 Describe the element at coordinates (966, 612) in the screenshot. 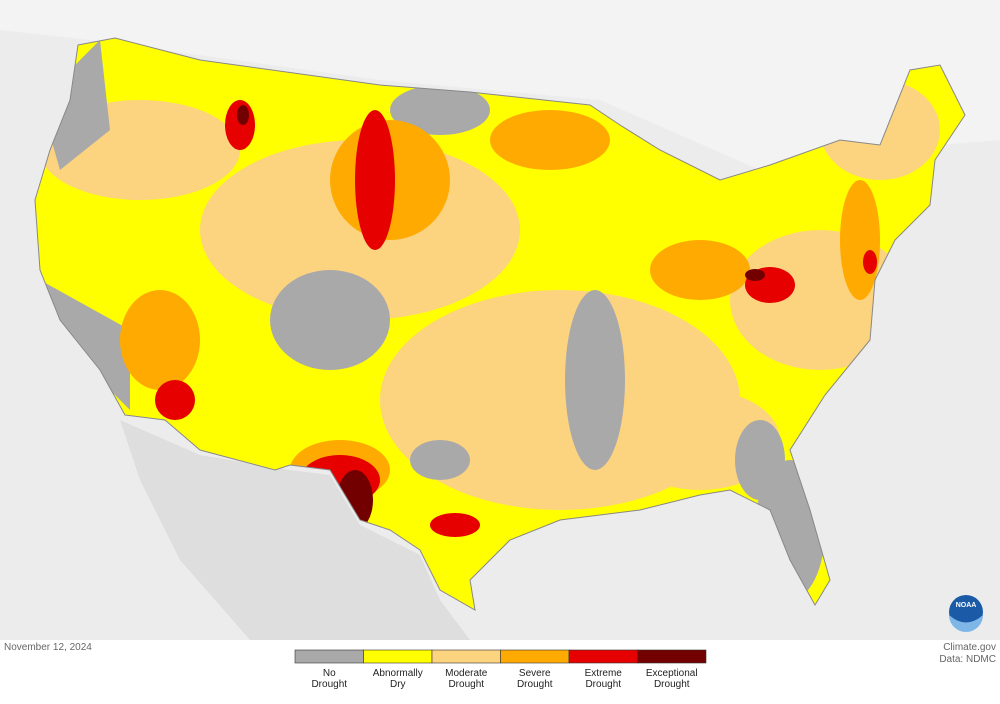

I see `noaa-logo` at that location.